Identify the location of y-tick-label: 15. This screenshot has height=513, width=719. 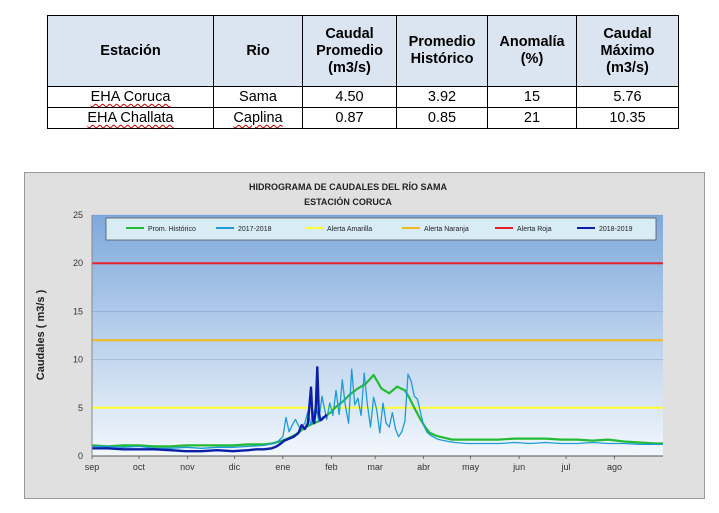
(78, 311).